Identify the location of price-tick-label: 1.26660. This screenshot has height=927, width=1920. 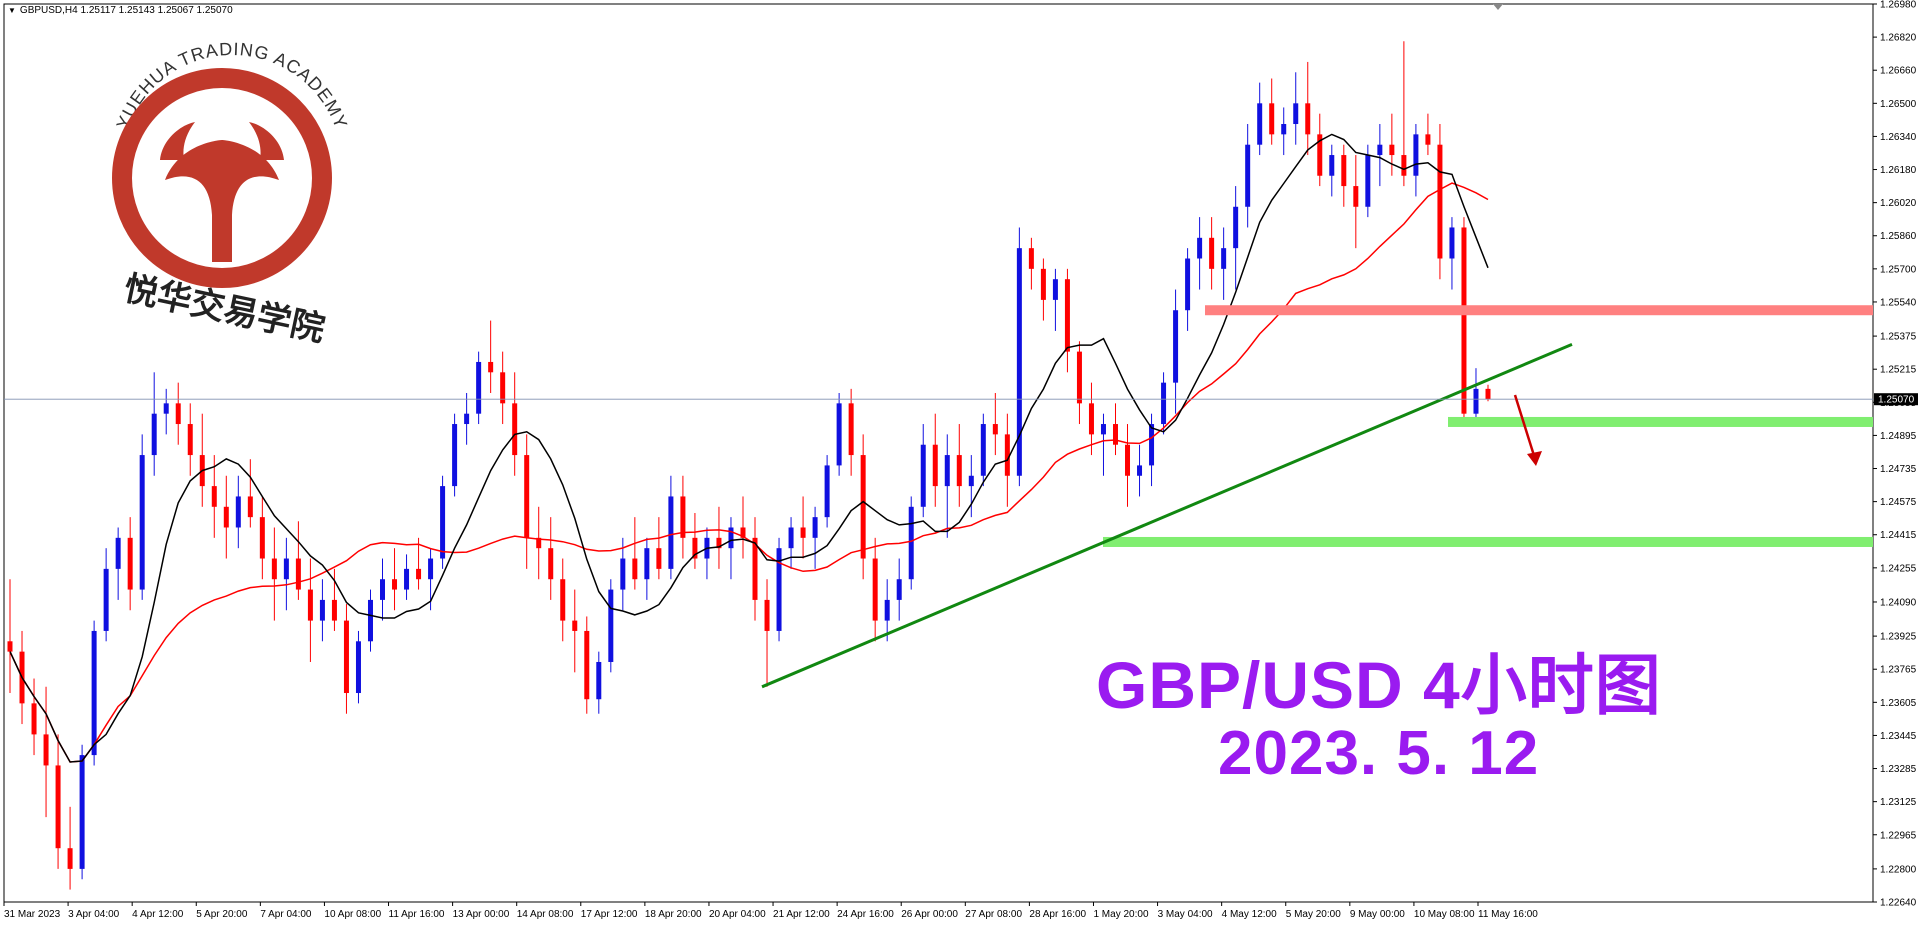
(1898, 71).